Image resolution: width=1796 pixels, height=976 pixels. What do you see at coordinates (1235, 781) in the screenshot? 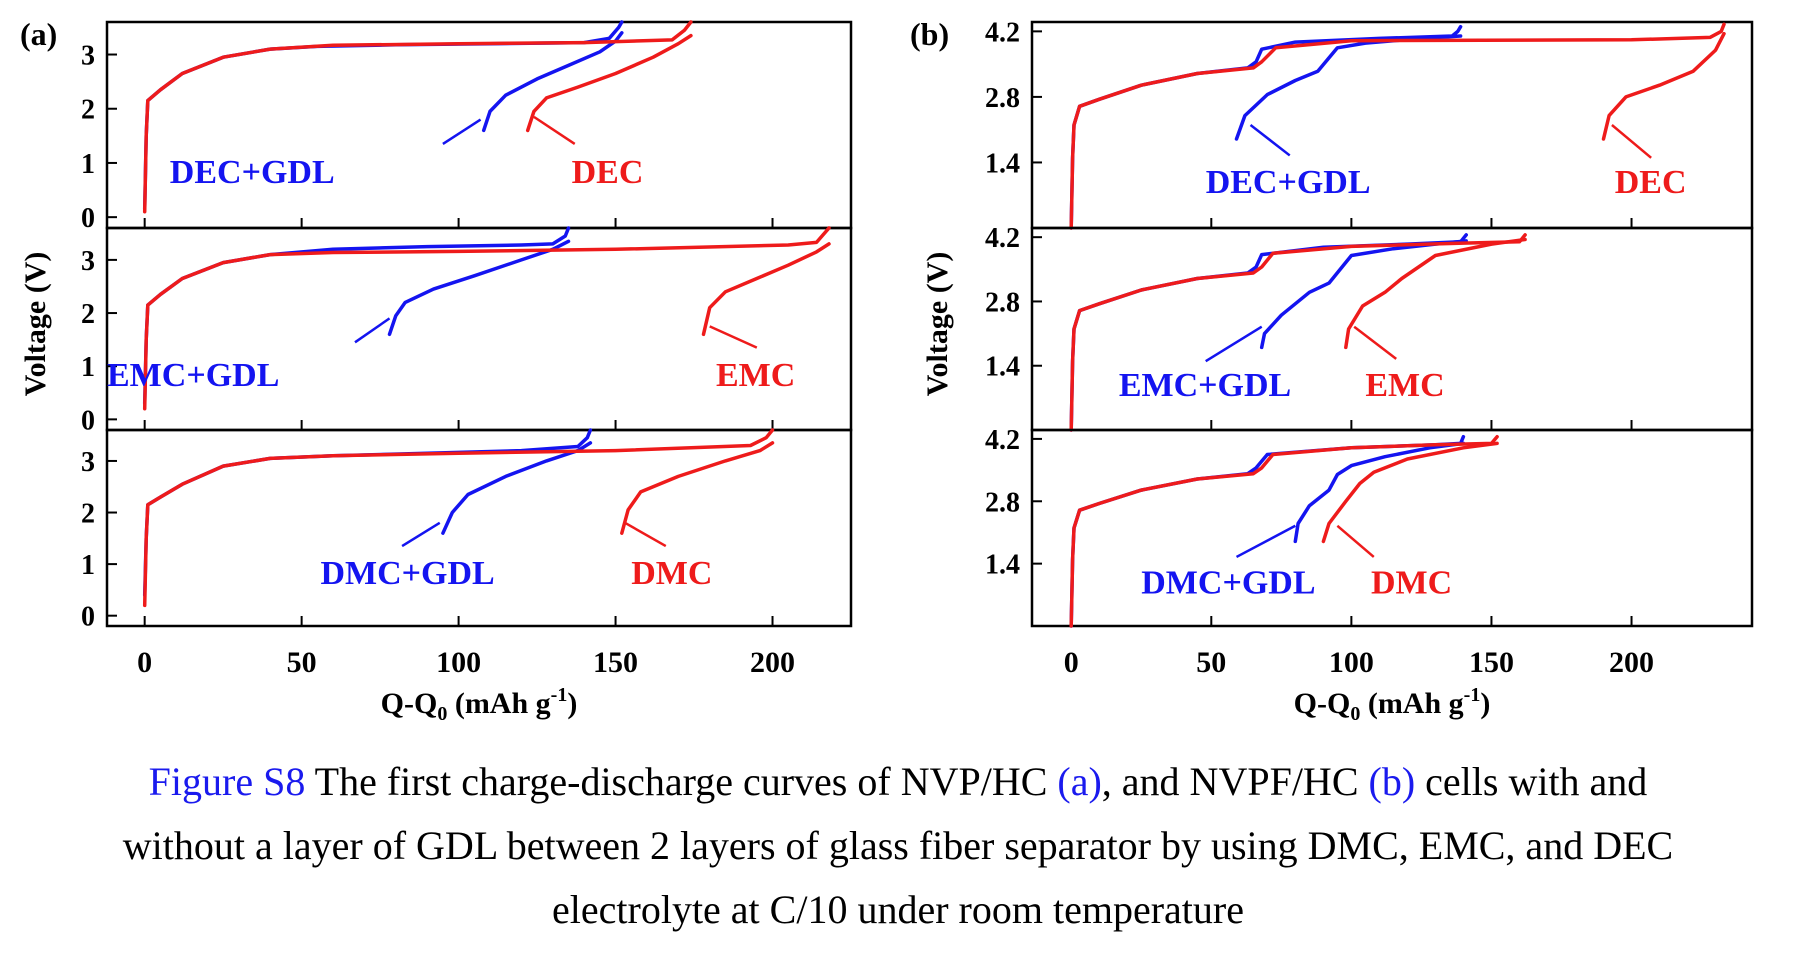
I see `caption-text-2: , and NVPF/HC` at bounding box center [1235, 781].